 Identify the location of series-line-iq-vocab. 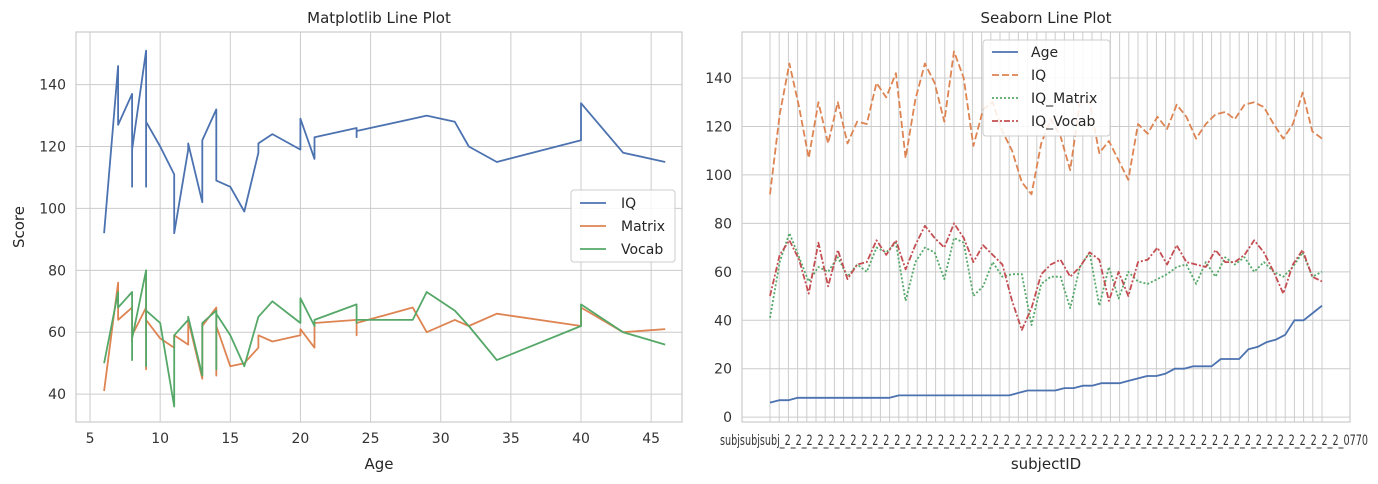
(1046, 276).